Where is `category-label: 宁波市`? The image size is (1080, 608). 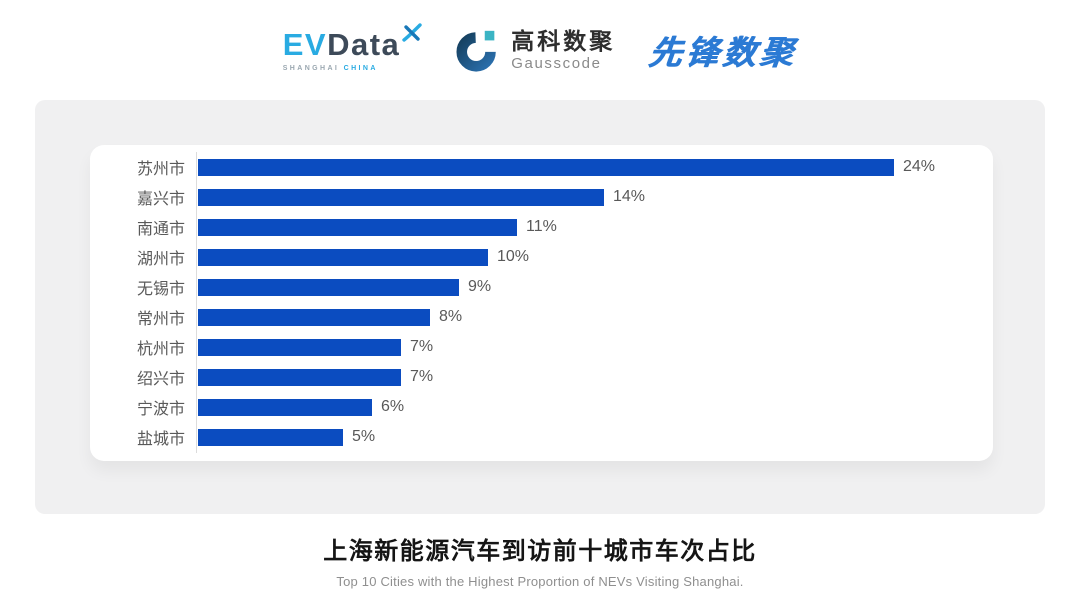
category-label: 宁波市 is located at coordinates (160, 409).